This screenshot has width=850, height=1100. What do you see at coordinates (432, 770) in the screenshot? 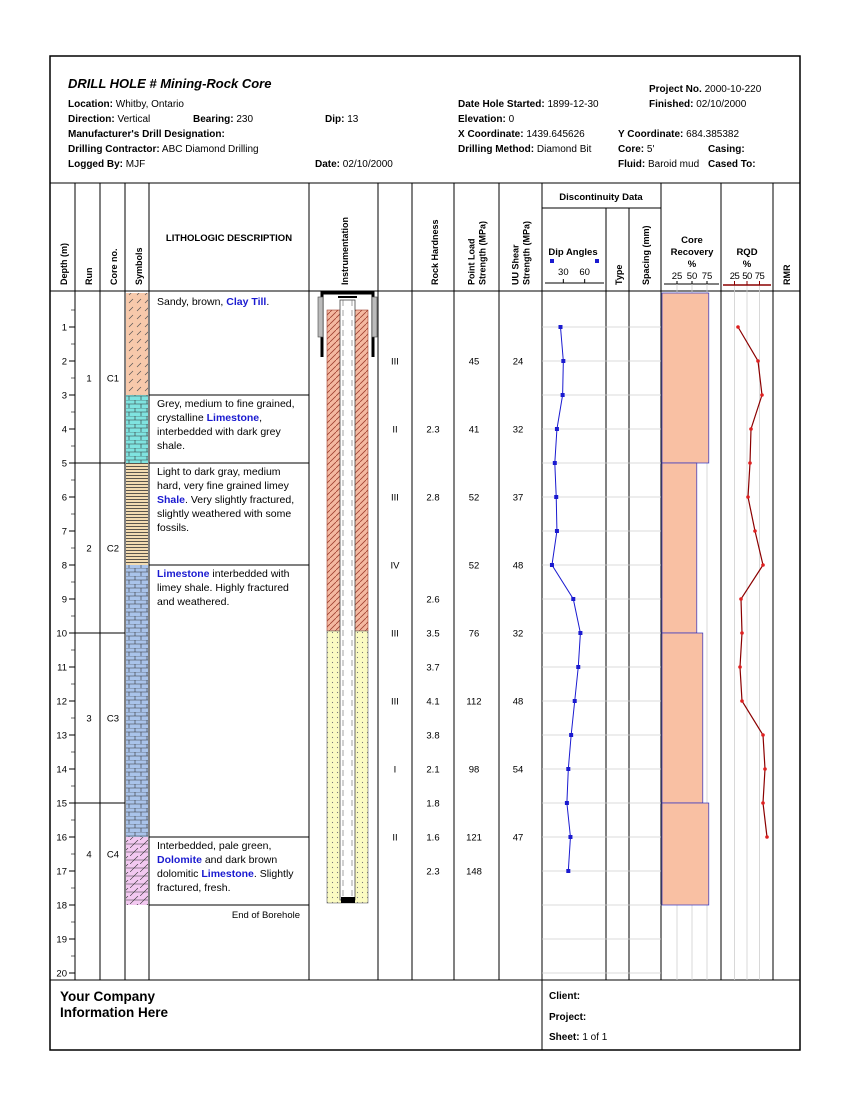
I see `test-value: 2.1` at bounding box center [432, 770].